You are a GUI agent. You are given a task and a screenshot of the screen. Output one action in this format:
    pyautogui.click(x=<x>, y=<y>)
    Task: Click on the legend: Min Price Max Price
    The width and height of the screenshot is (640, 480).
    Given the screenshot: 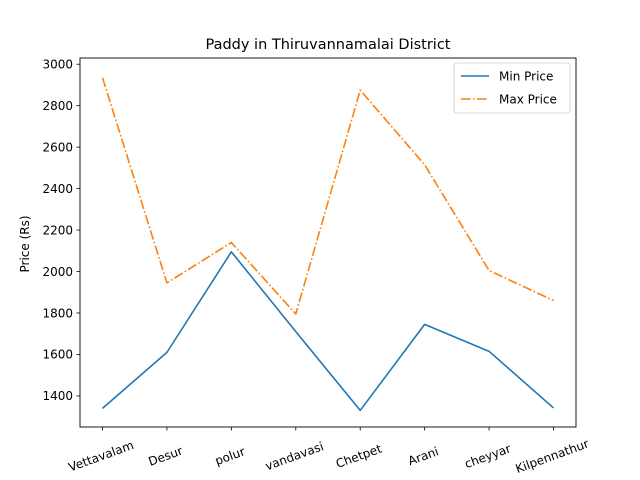 What is the action you would take?
    pyautogui.click(x=512, y=88)
    